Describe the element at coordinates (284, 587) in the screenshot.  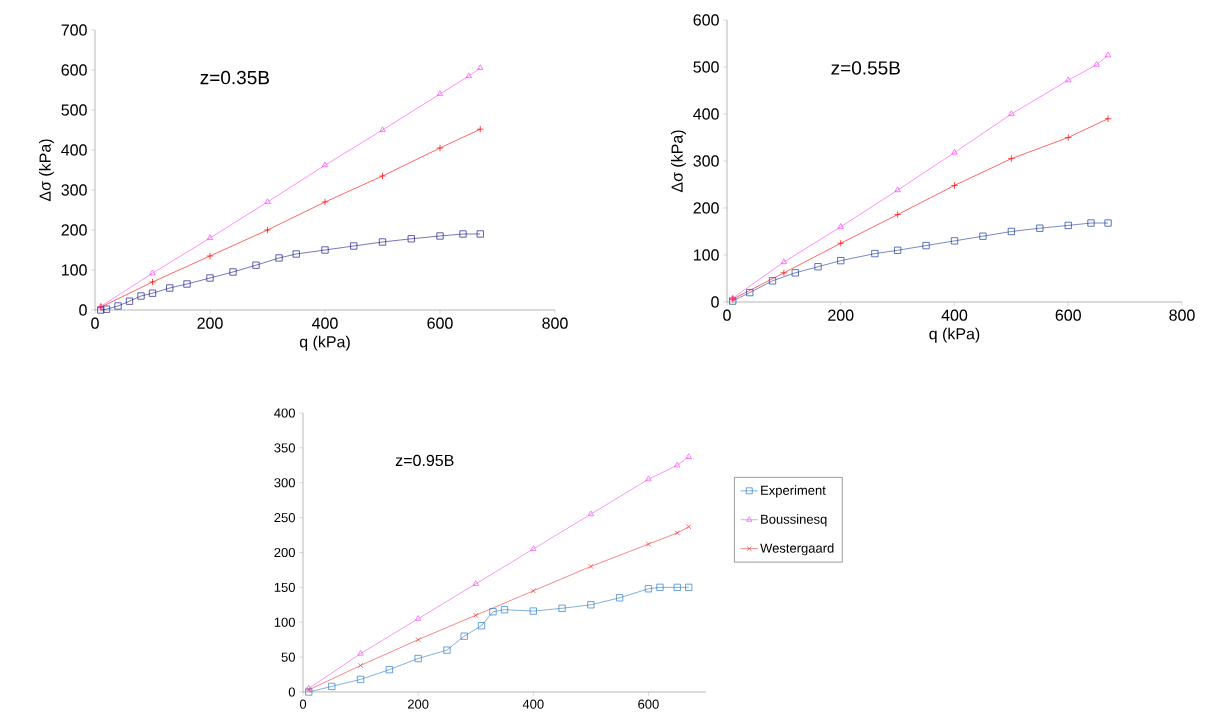
I see `y-tick-label: 150` at that location.